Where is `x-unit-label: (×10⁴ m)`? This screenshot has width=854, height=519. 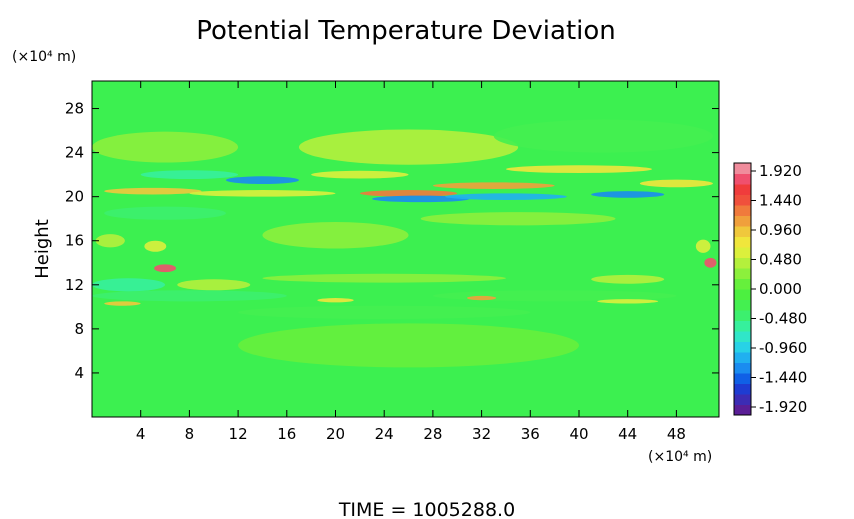
x-unit-label: (×10⁴ m) is located at coordinates (680, 457).